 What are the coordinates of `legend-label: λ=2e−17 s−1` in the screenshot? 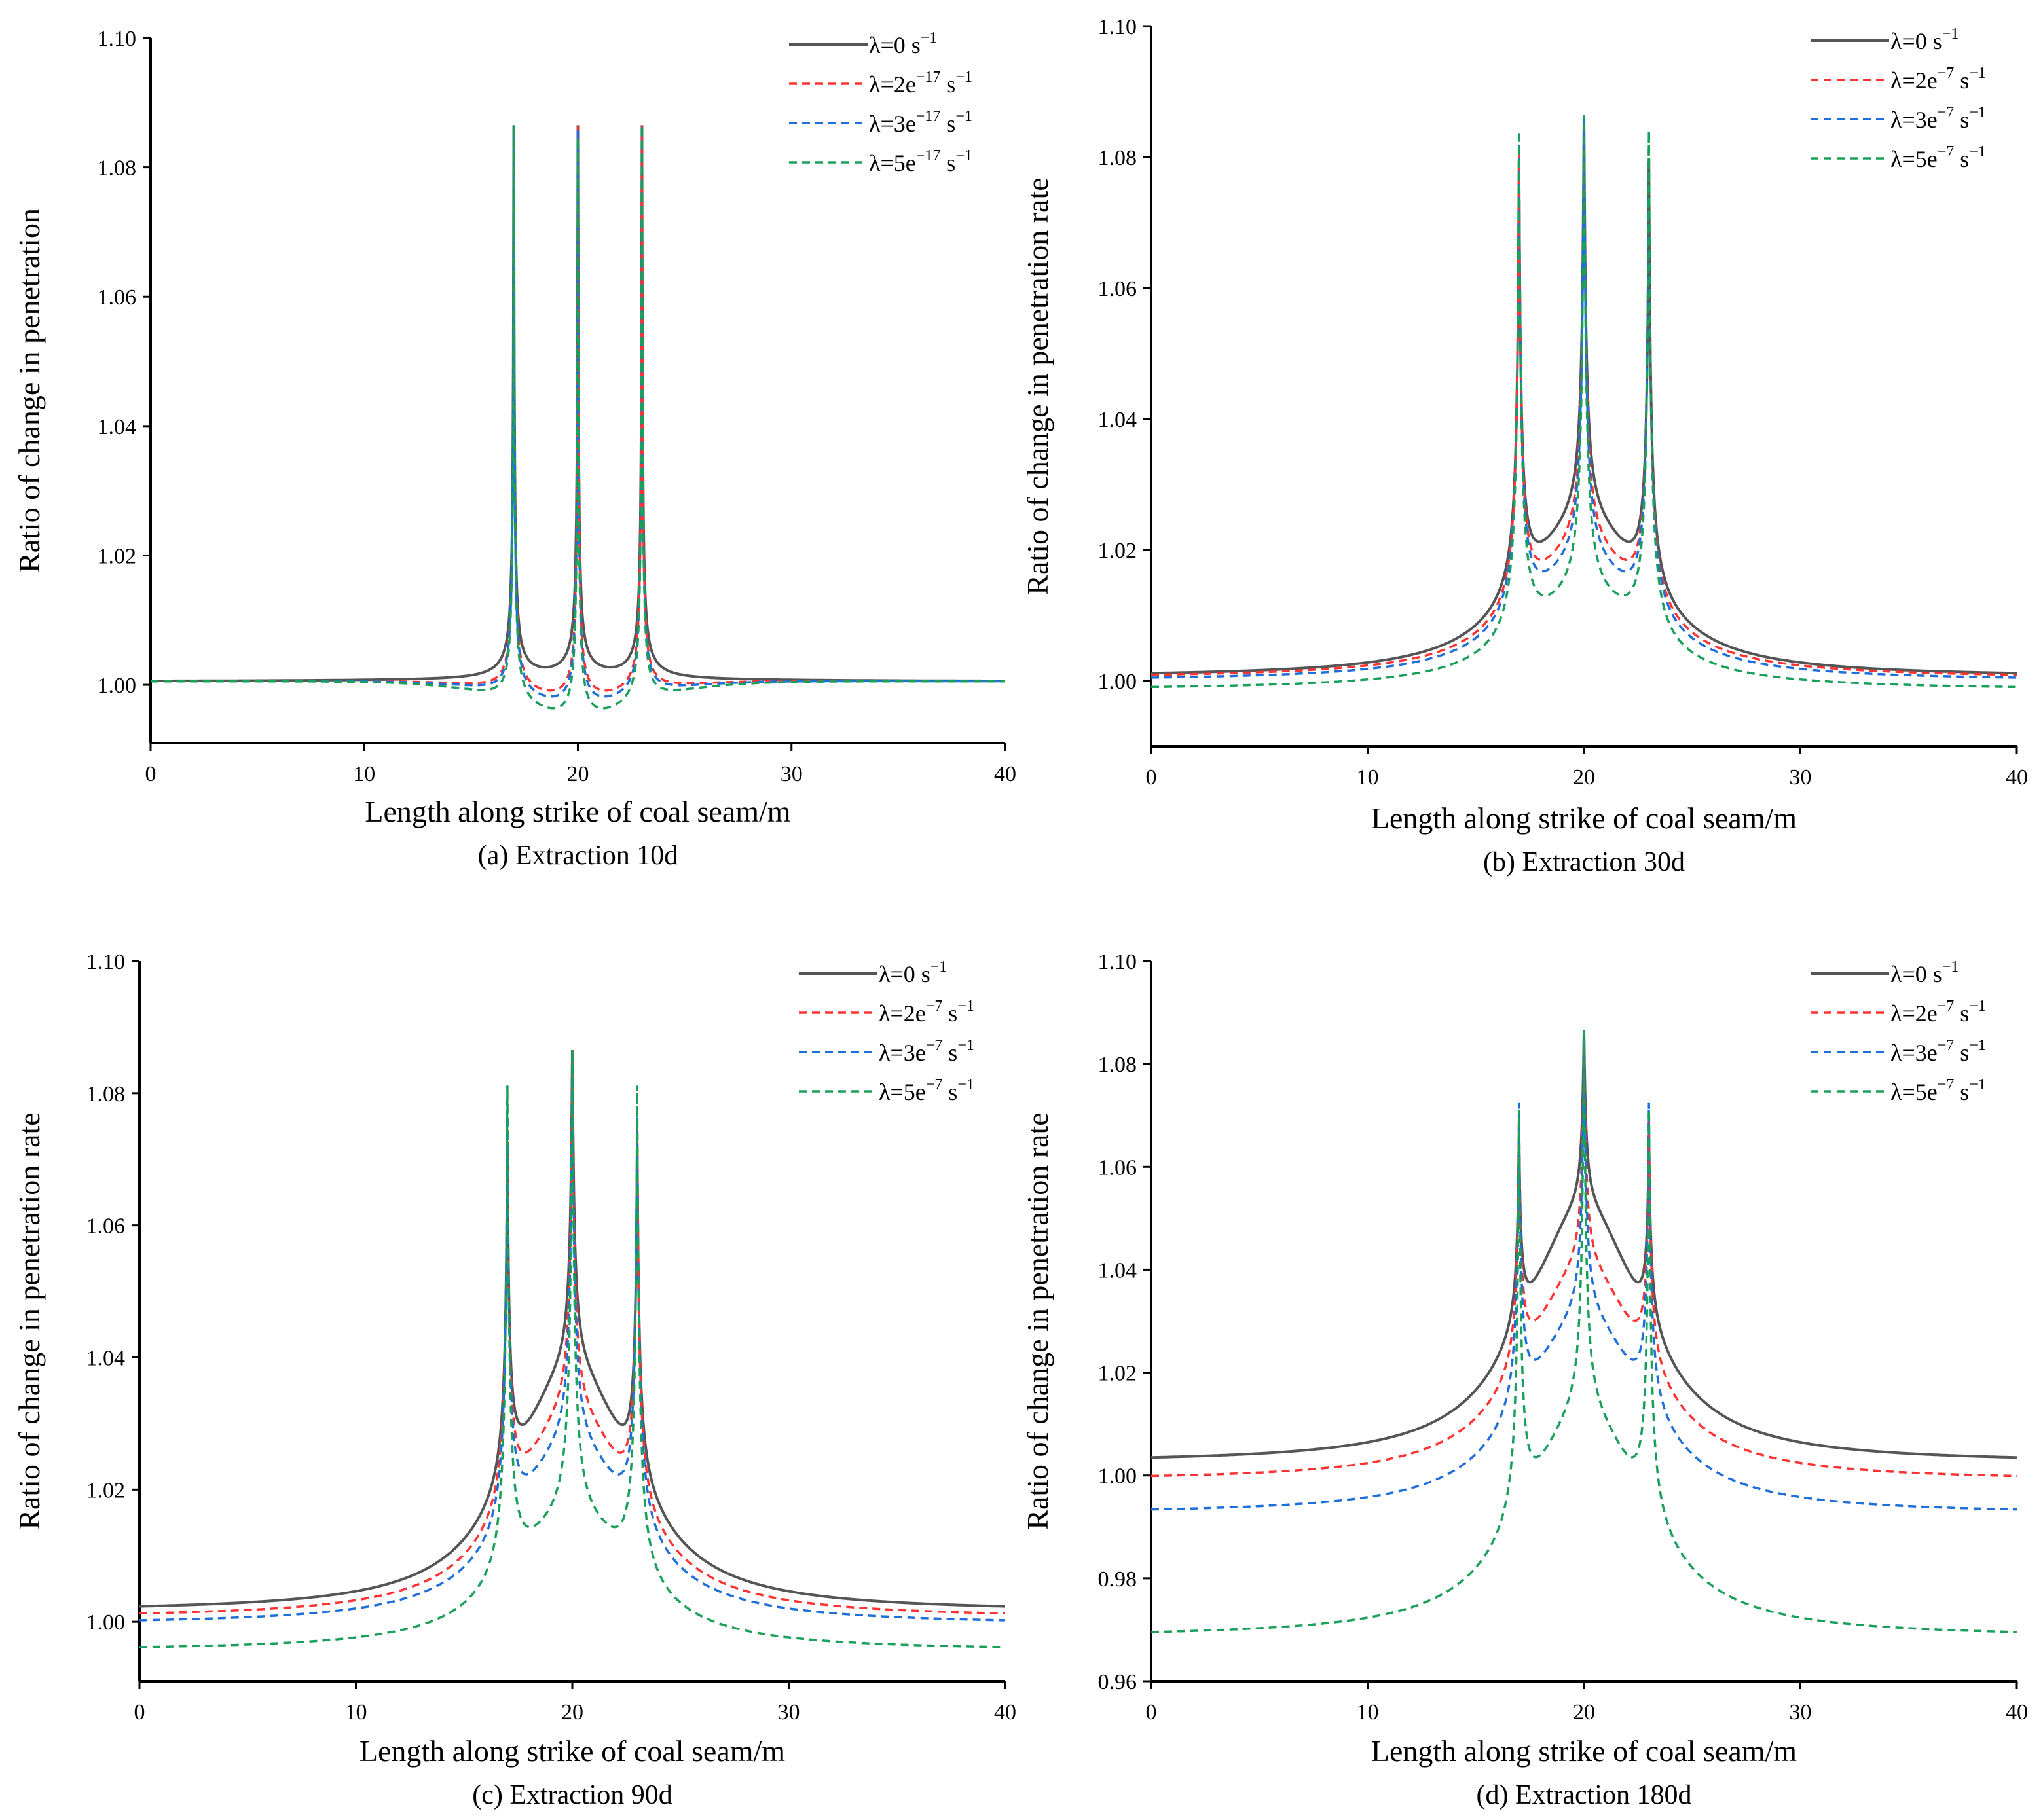 It's located at (921, 83).